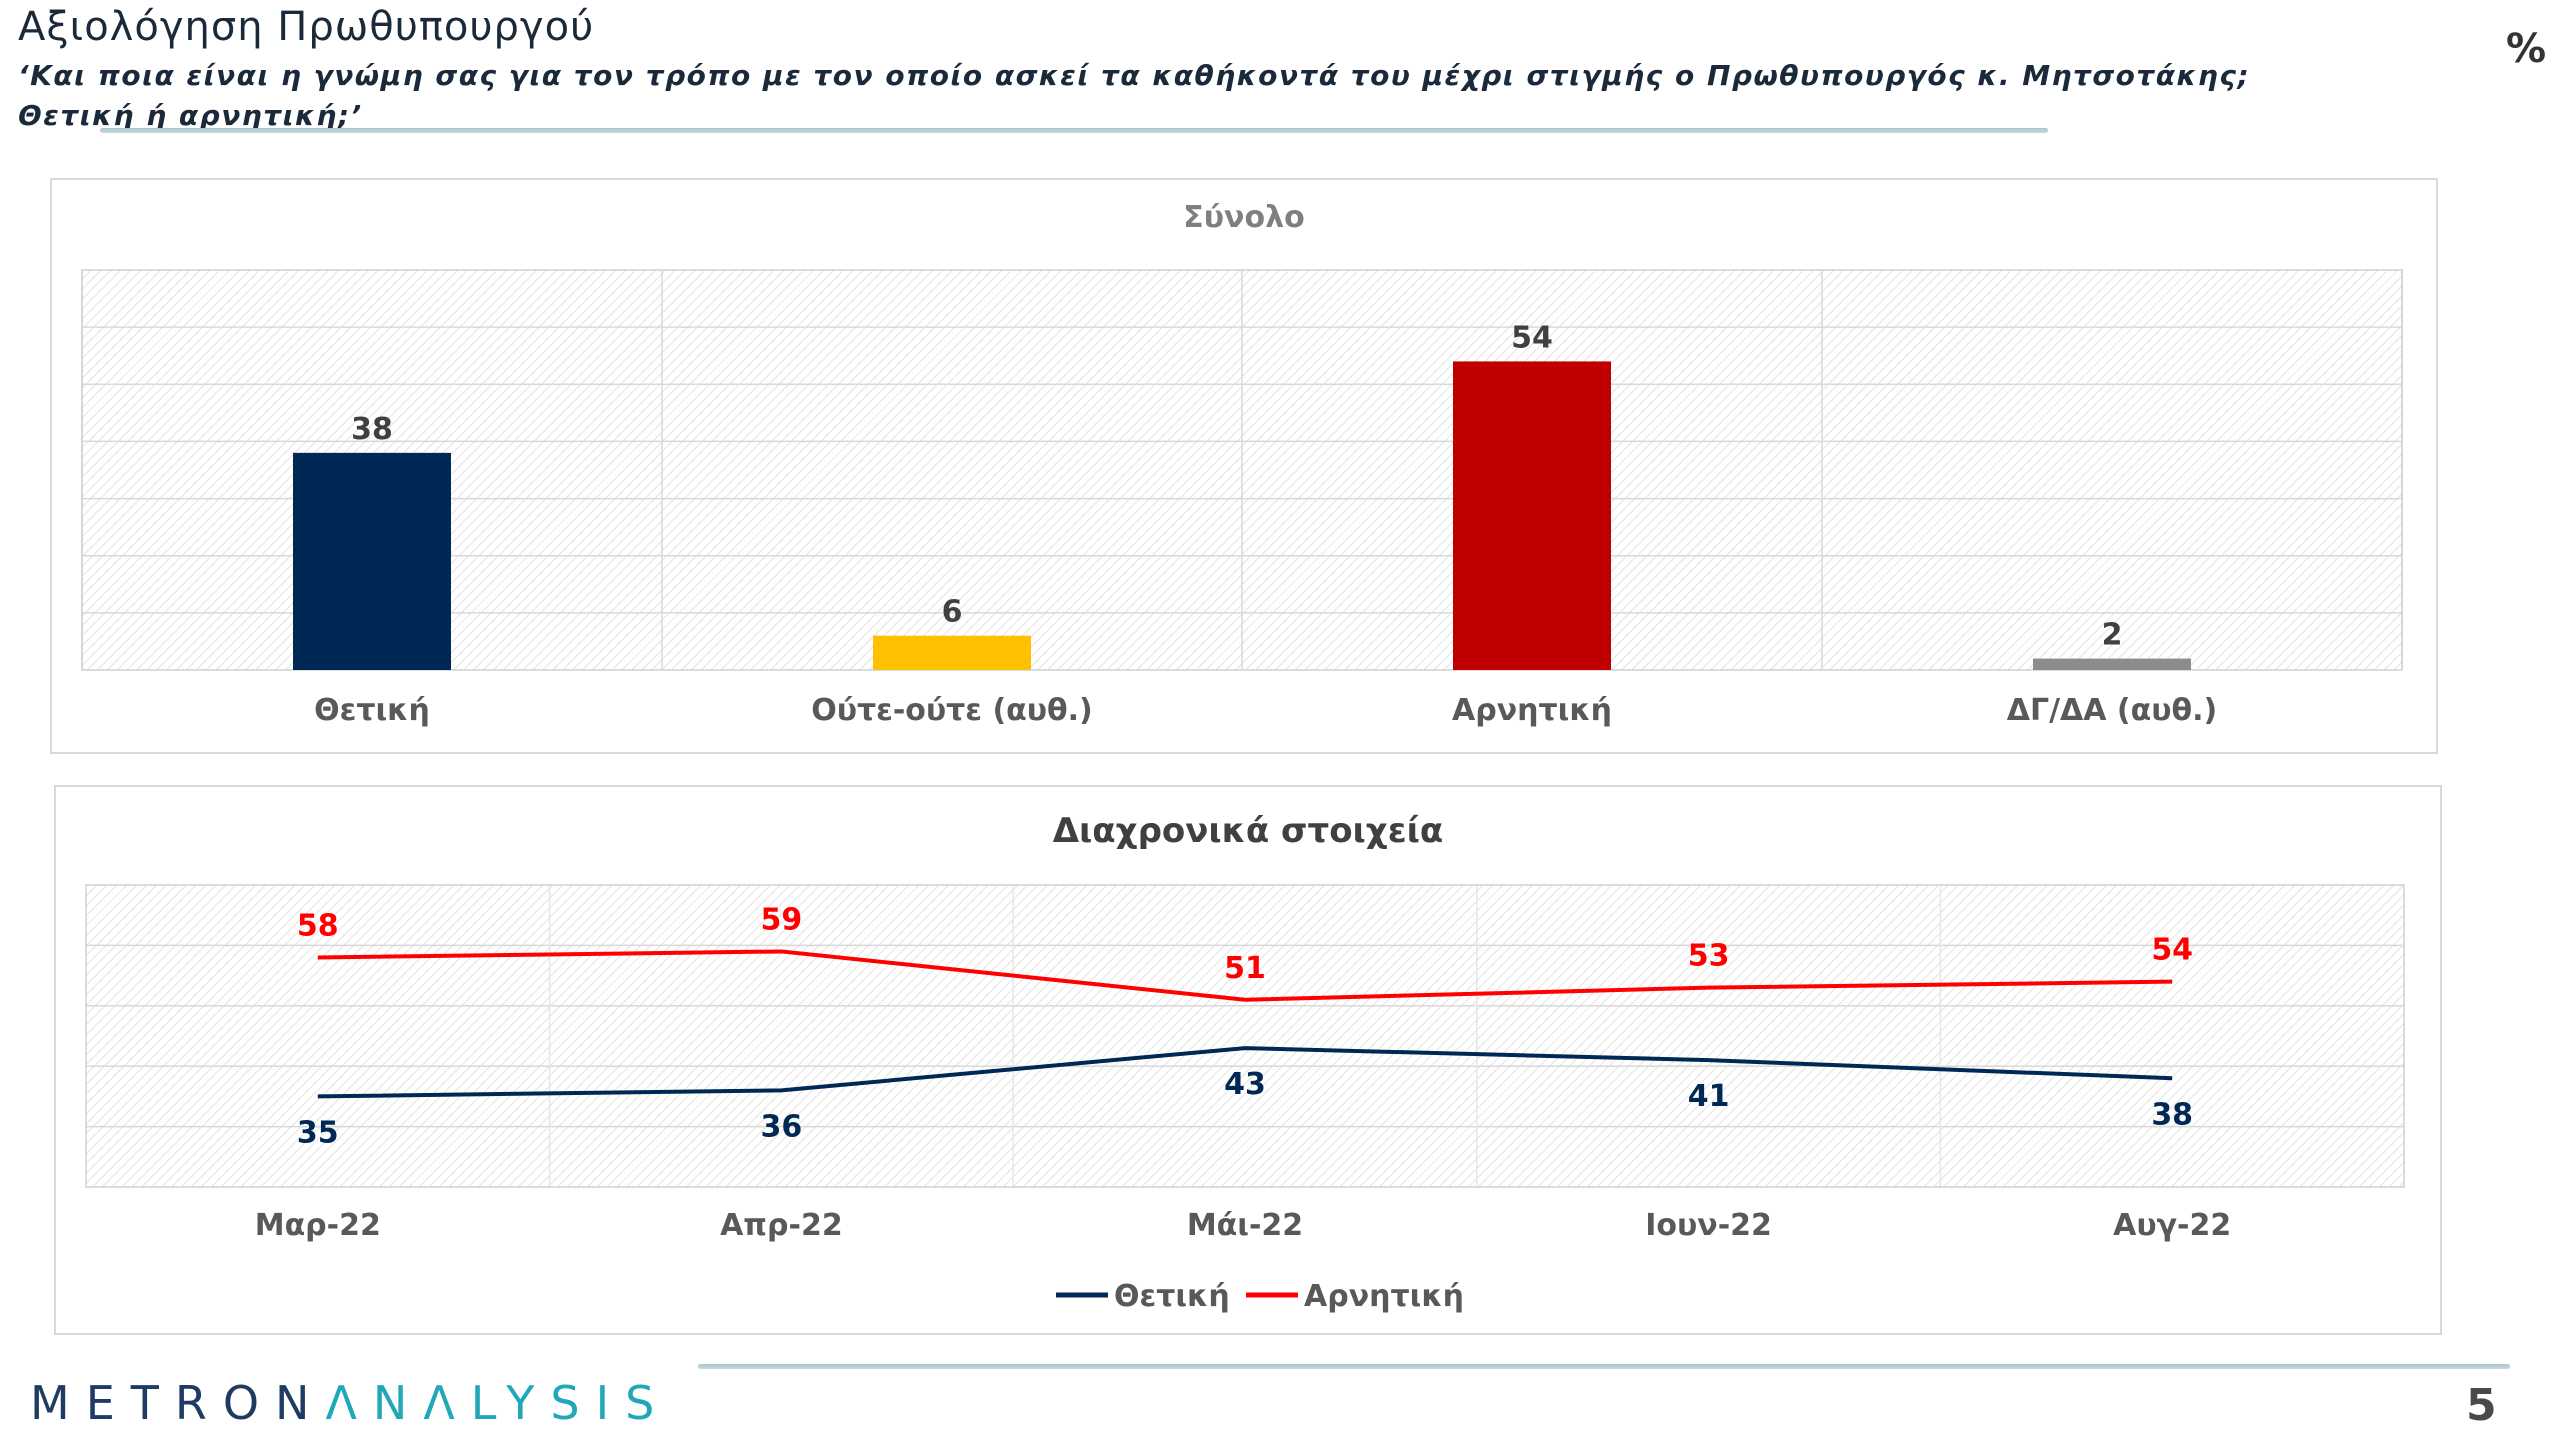 The width and height of the screenshot is (2560, 1440). What do you see at coordinates (781, 1225) in the screenshot?
I see `x-tick-label: Απρ-22` at bounding box center [781, 1225].